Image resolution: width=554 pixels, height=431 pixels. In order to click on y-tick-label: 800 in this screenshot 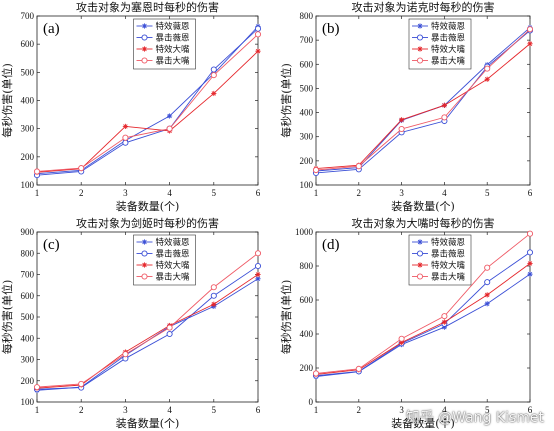, I will do `click(28, 253)`.